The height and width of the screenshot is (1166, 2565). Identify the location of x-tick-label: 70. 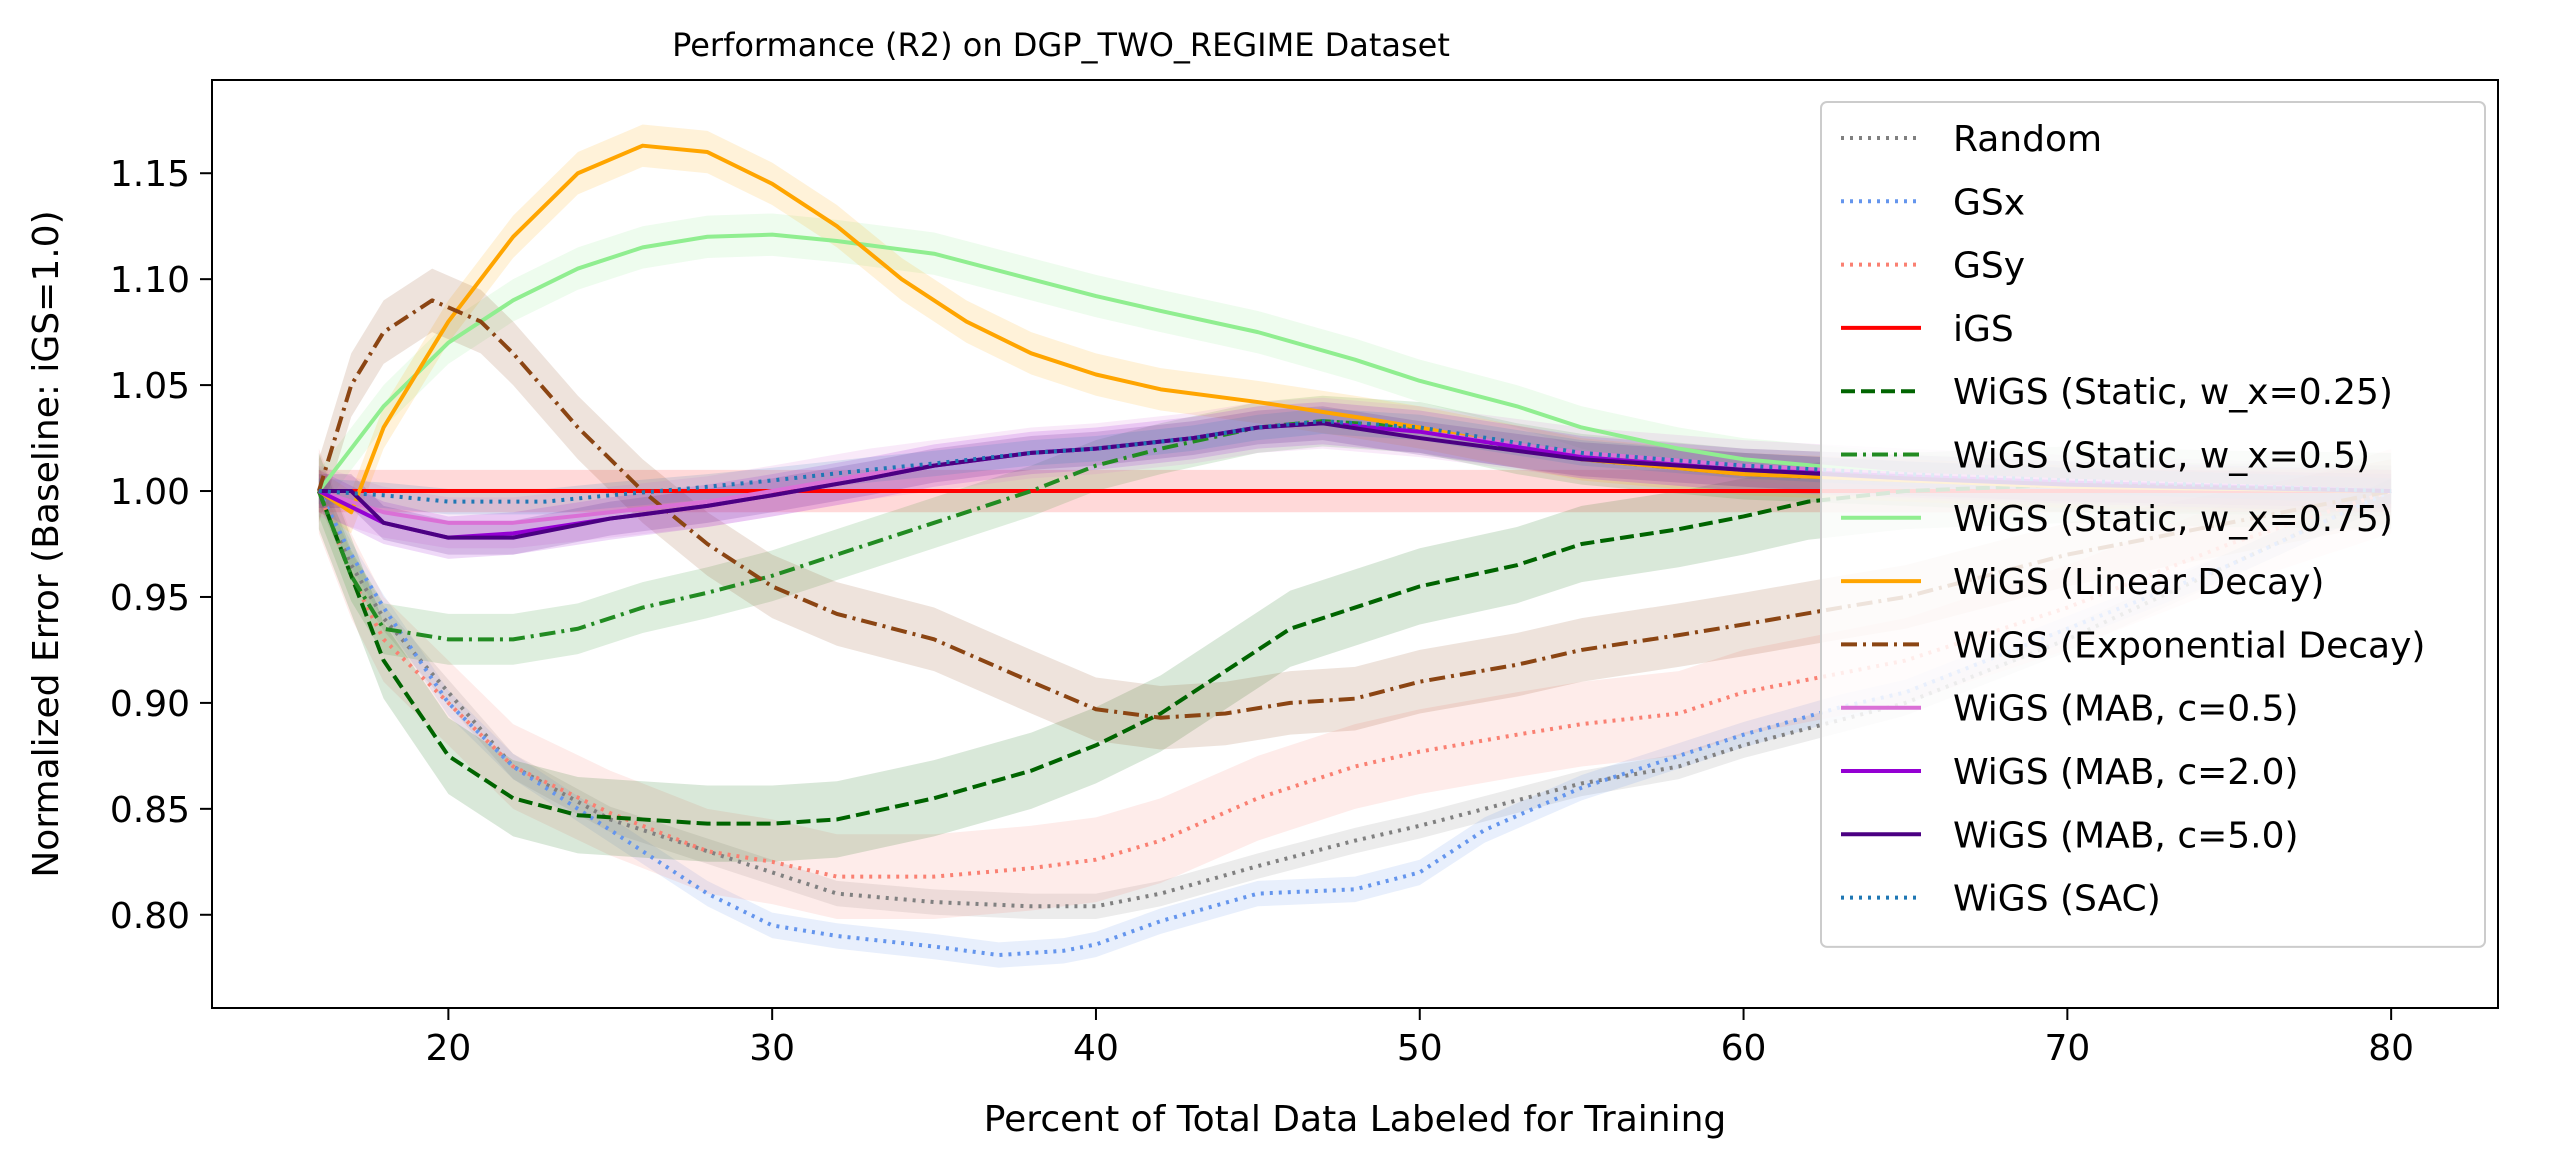
(2067, 1048).